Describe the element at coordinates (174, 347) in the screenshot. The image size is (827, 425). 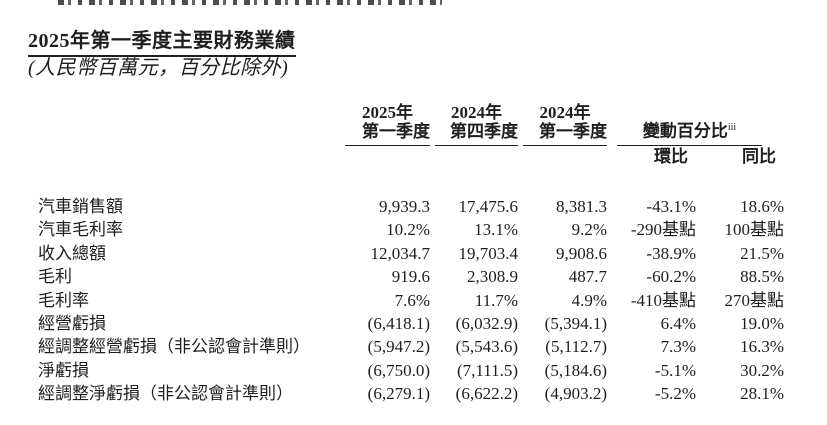
I see `row-label: 經調整經營虧損（非公認會計準則）` at that location.